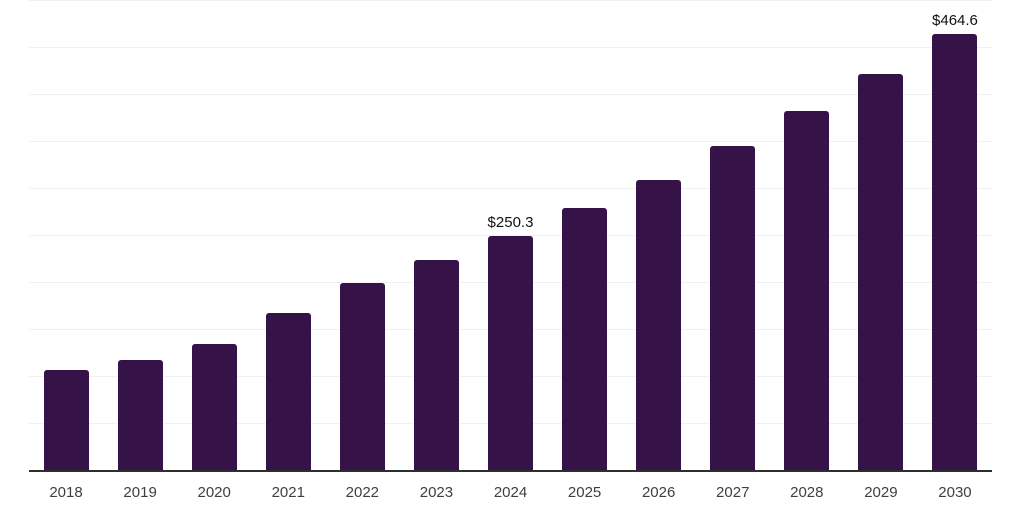 This screenshot has width=1024, height=512. Describe the element at coordinates (436, 365) in the screenshot. I see `bar-2023` at that location.